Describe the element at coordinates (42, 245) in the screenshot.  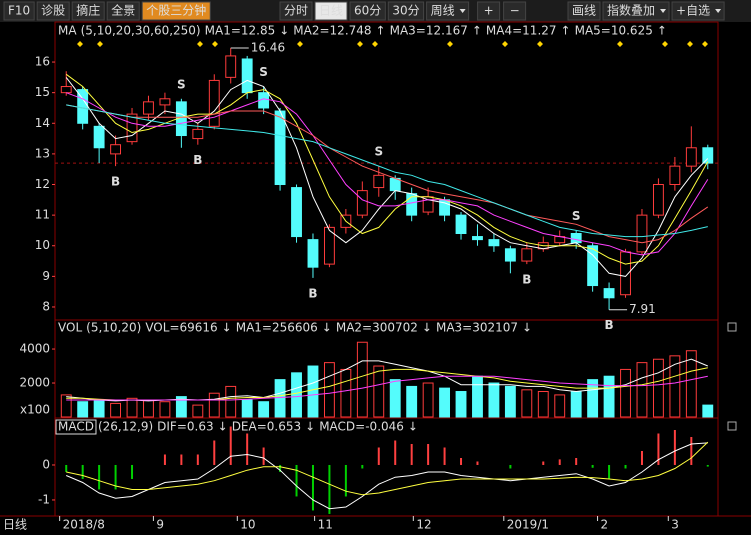
I see `y-tick-label: 10` at that location.